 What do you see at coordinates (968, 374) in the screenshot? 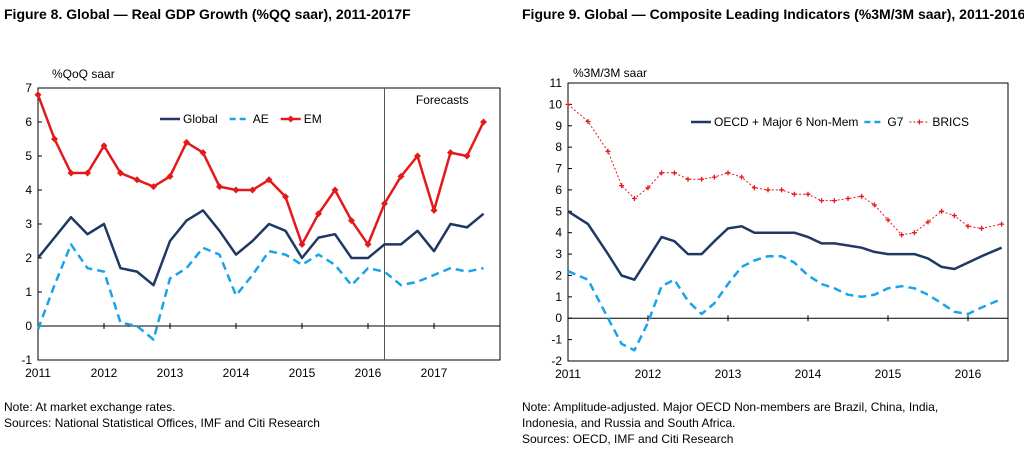
I see `fig9-x-tick-label: 2016` at bounding box center [968, 374].